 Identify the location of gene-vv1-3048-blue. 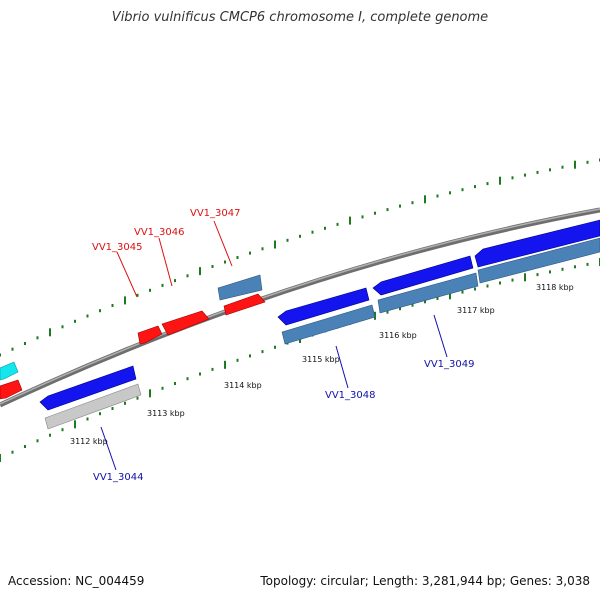
(323, 306).